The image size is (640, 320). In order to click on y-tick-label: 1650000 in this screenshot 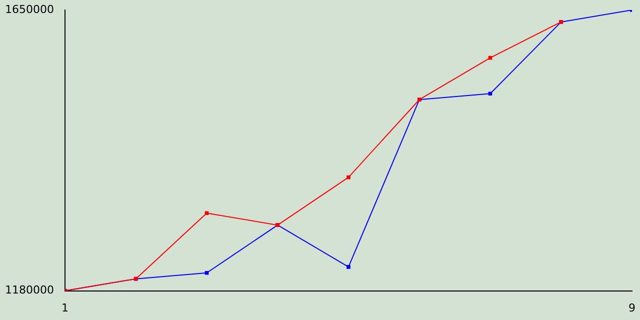, I will do `click(29, 9)`.